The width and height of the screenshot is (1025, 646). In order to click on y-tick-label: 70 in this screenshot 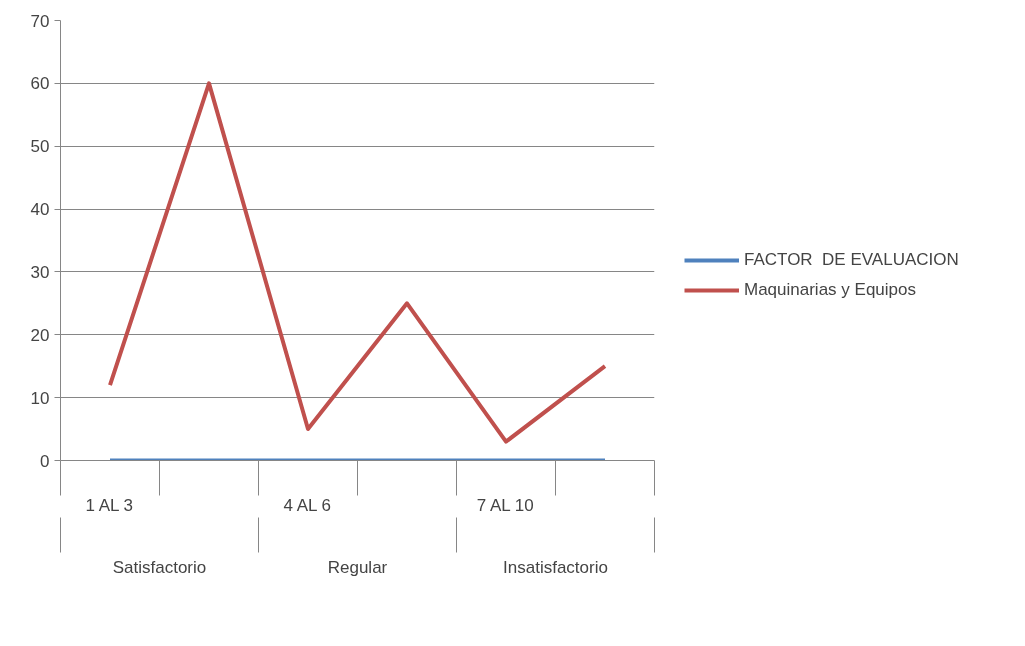, I will do `click(40, 21)`.